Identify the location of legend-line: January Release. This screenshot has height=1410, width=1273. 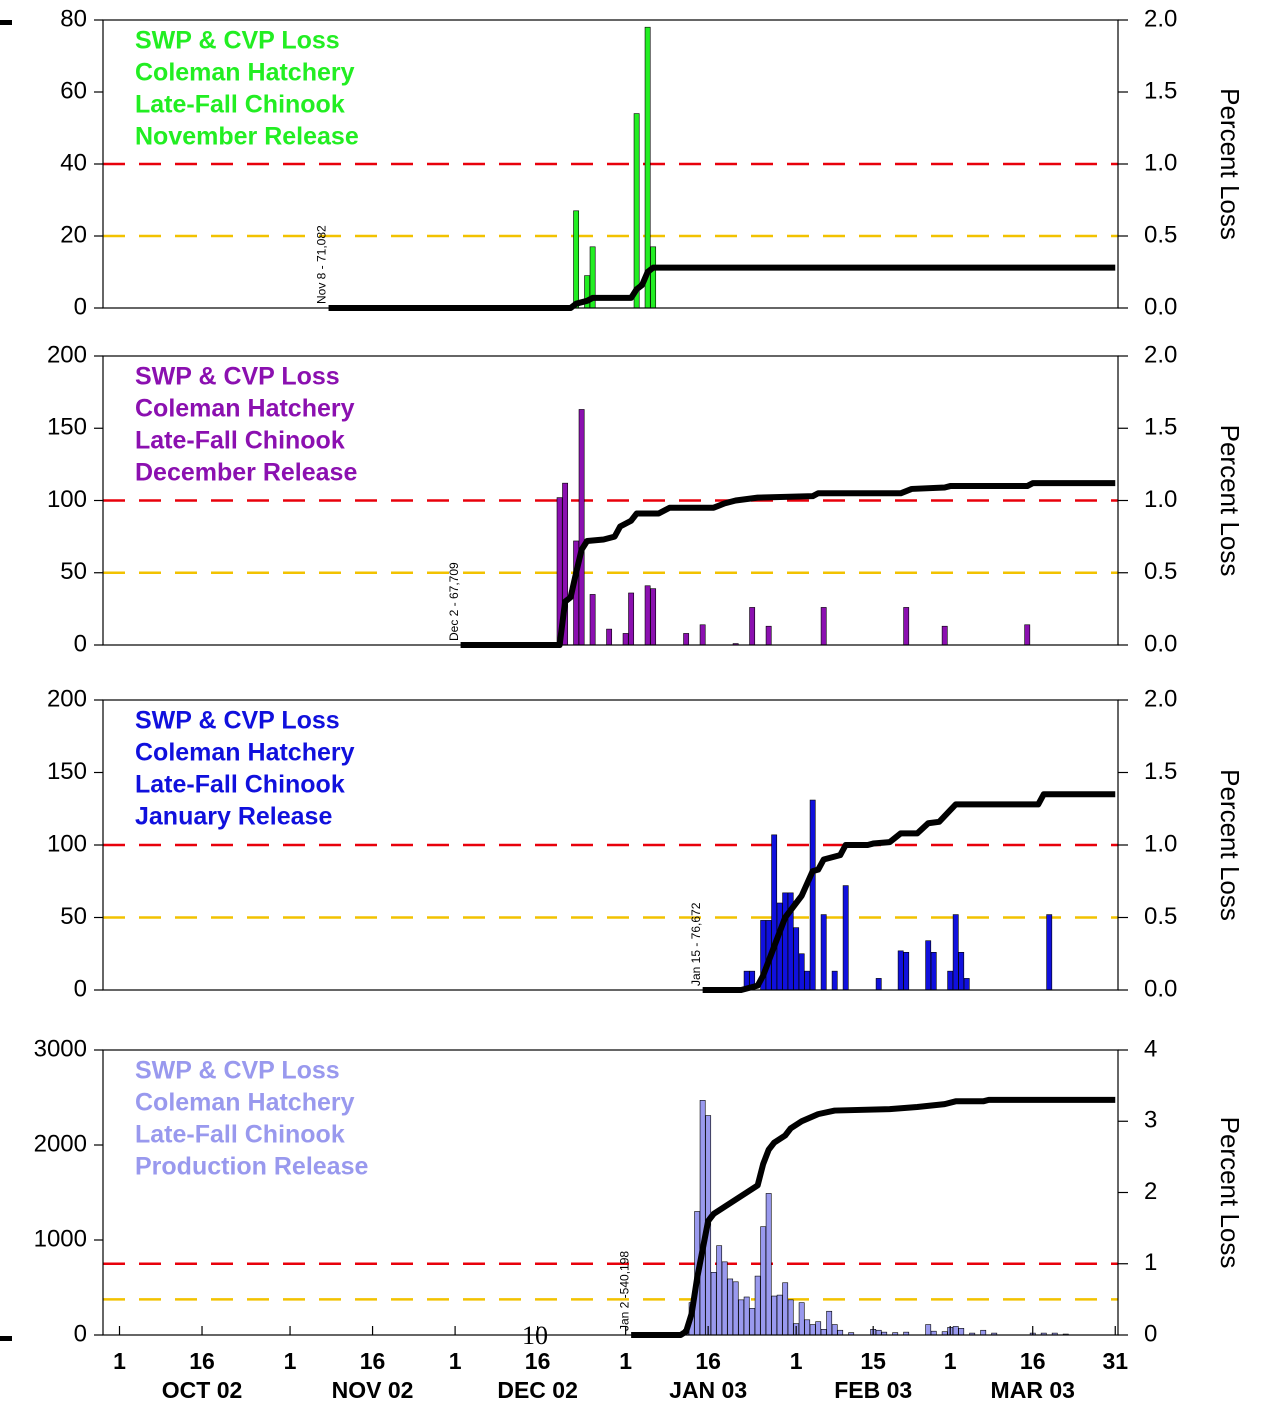
(233, 817).